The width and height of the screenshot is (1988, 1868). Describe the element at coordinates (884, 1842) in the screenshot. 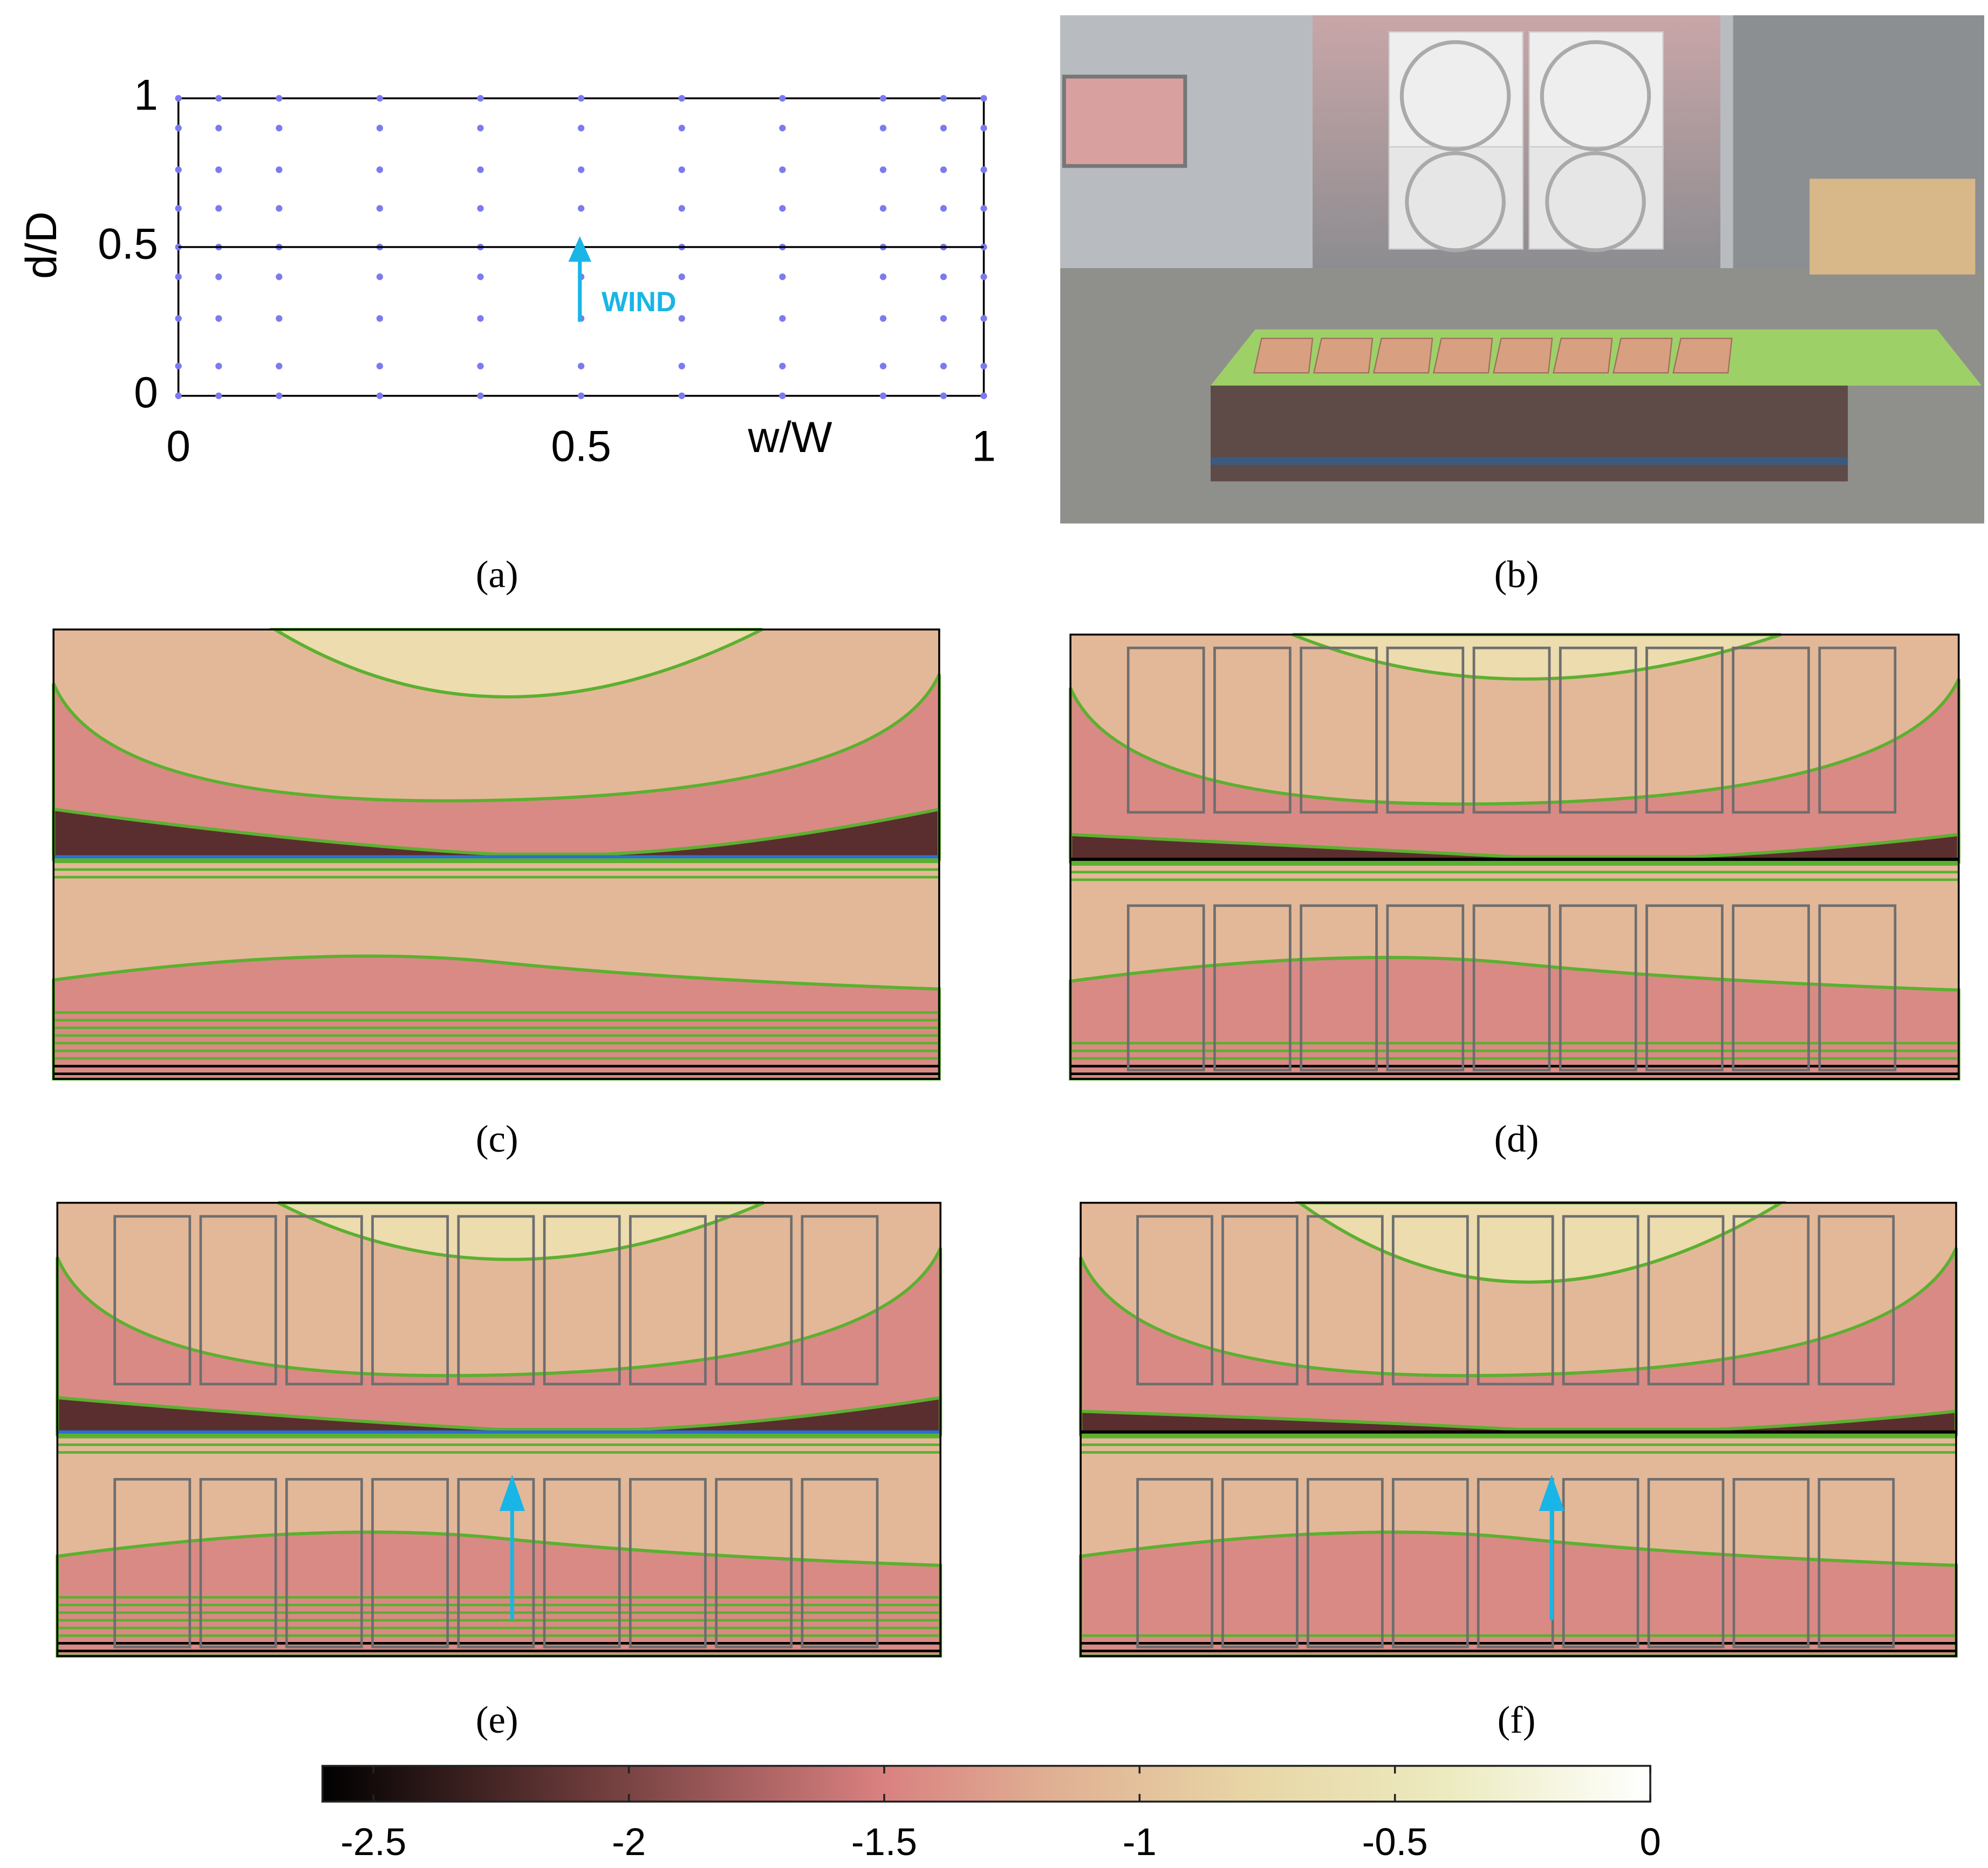

I see `tick-label: -1.5` at that location.